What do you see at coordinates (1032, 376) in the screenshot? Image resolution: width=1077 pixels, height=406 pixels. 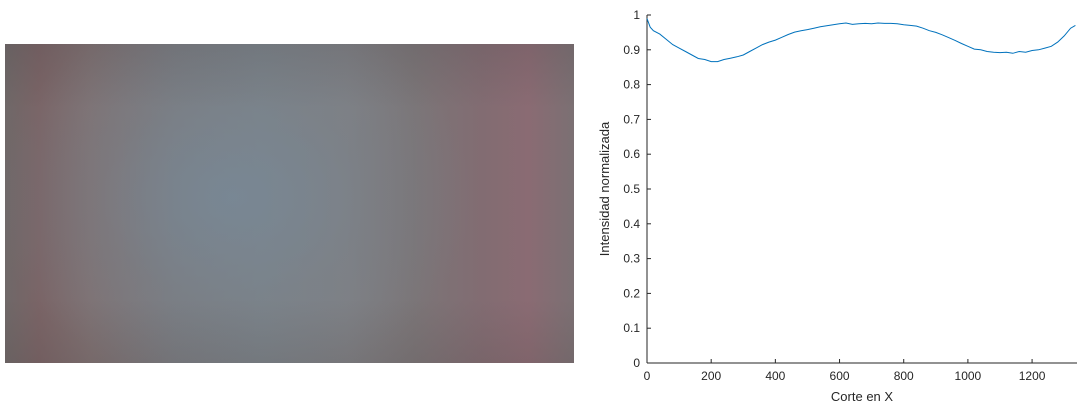 I see `x-tick-label: 1200` at bounding box center [1032, 376].